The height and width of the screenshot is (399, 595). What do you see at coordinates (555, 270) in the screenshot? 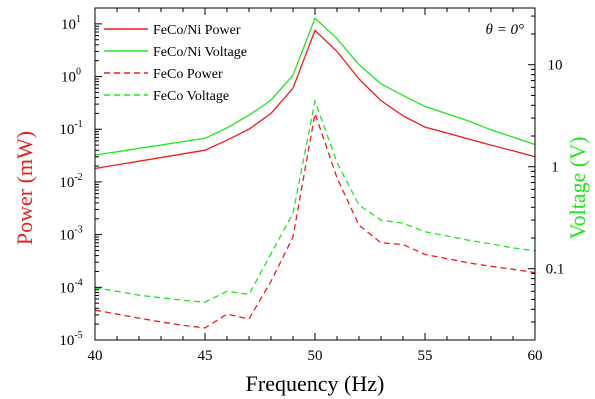
I see `y-right-tick-label: 0.1` at bounding box center [555, 270].